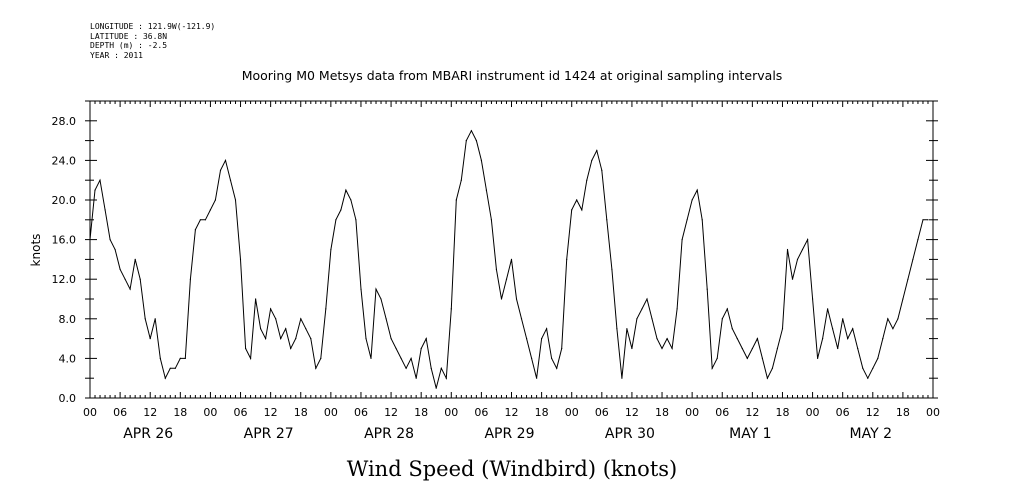  I want to click on x-day-label: MAY 1, so click(750, 434).